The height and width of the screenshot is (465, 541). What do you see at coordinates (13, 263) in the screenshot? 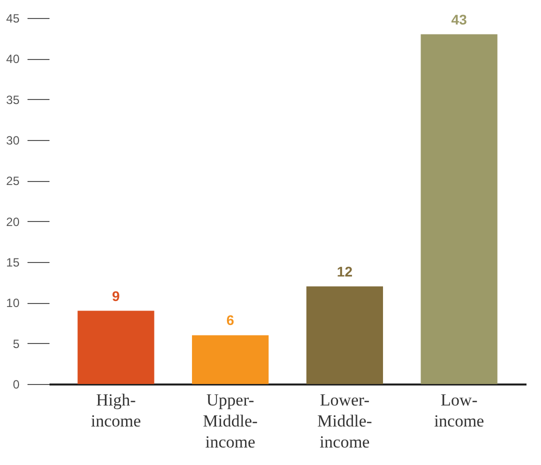
I see `y-tick-label: 15` at bounding box center [13, 263].